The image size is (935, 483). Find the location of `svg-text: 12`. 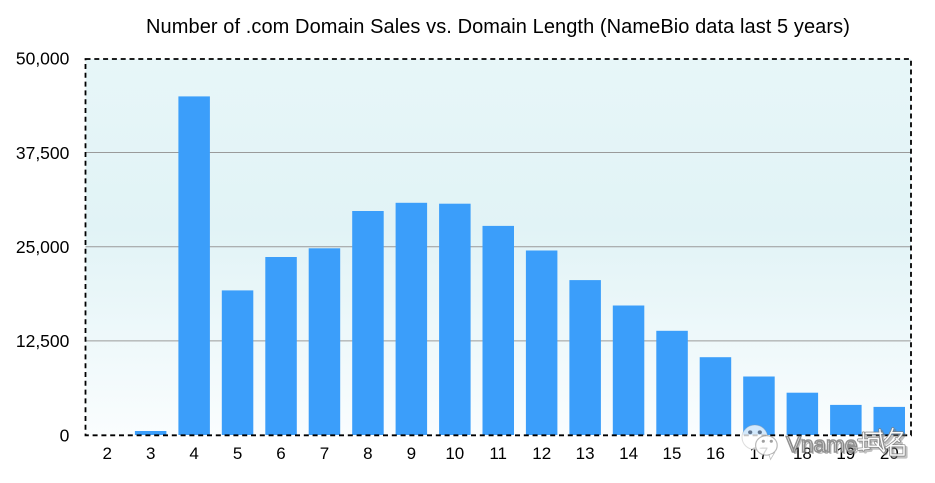

svg-text: 12 is located at coordinates (541, 453).